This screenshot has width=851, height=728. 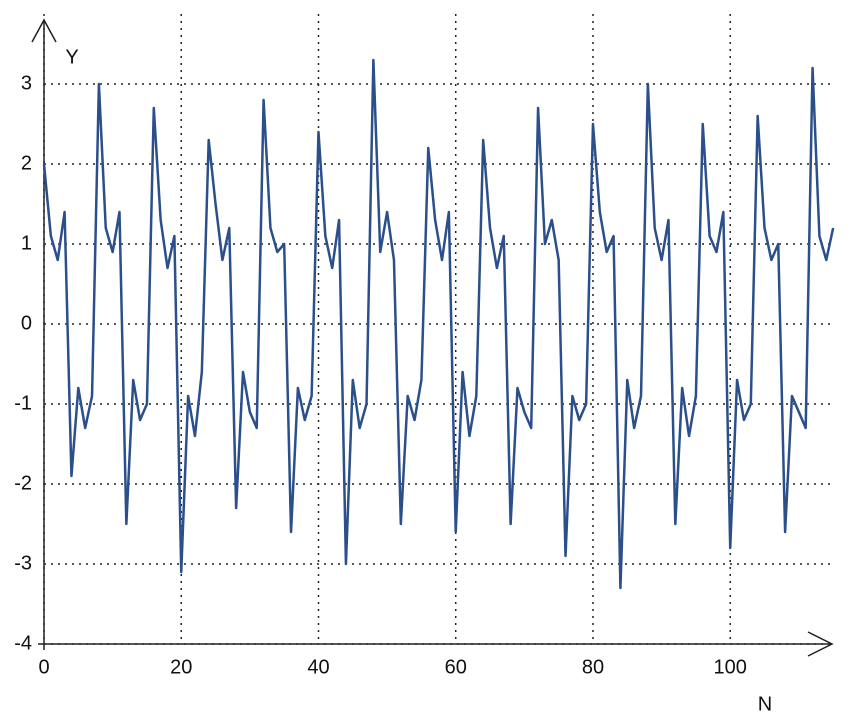 What do you see at coordinates (23, 563) in the screenshot?
I see `y-tick-label: -3` at bounding box center [23, 563].